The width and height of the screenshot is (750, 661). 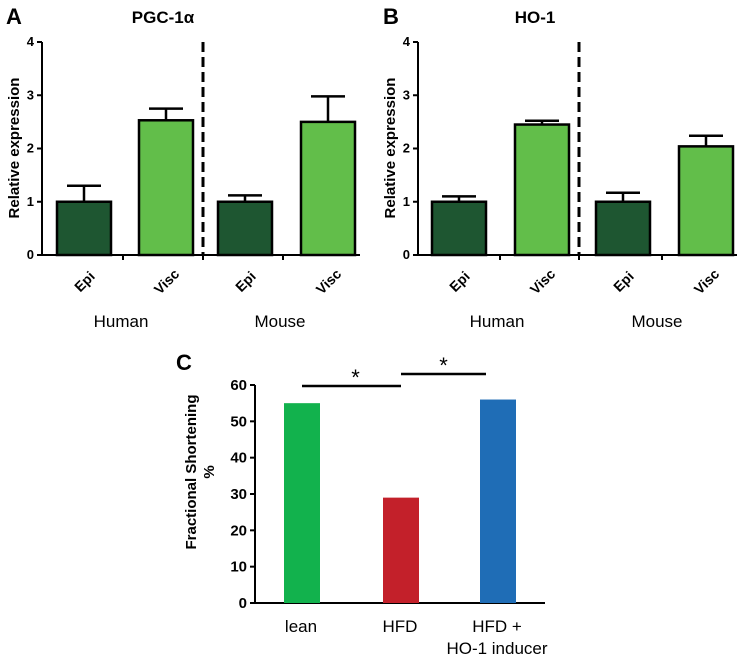 I want to click on panel-c-ylabel-line2: %, so click(x=209, y=471).